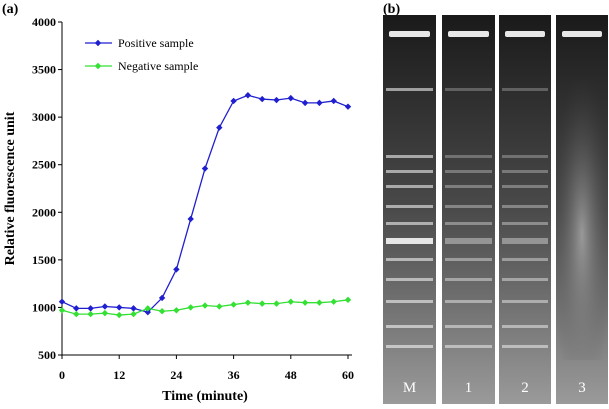 The height and width of the screenshot is (409, 609). Describe the element at coordinates (44, 307) in the screenshot. I see `y-tick-label: 1000` at that location.